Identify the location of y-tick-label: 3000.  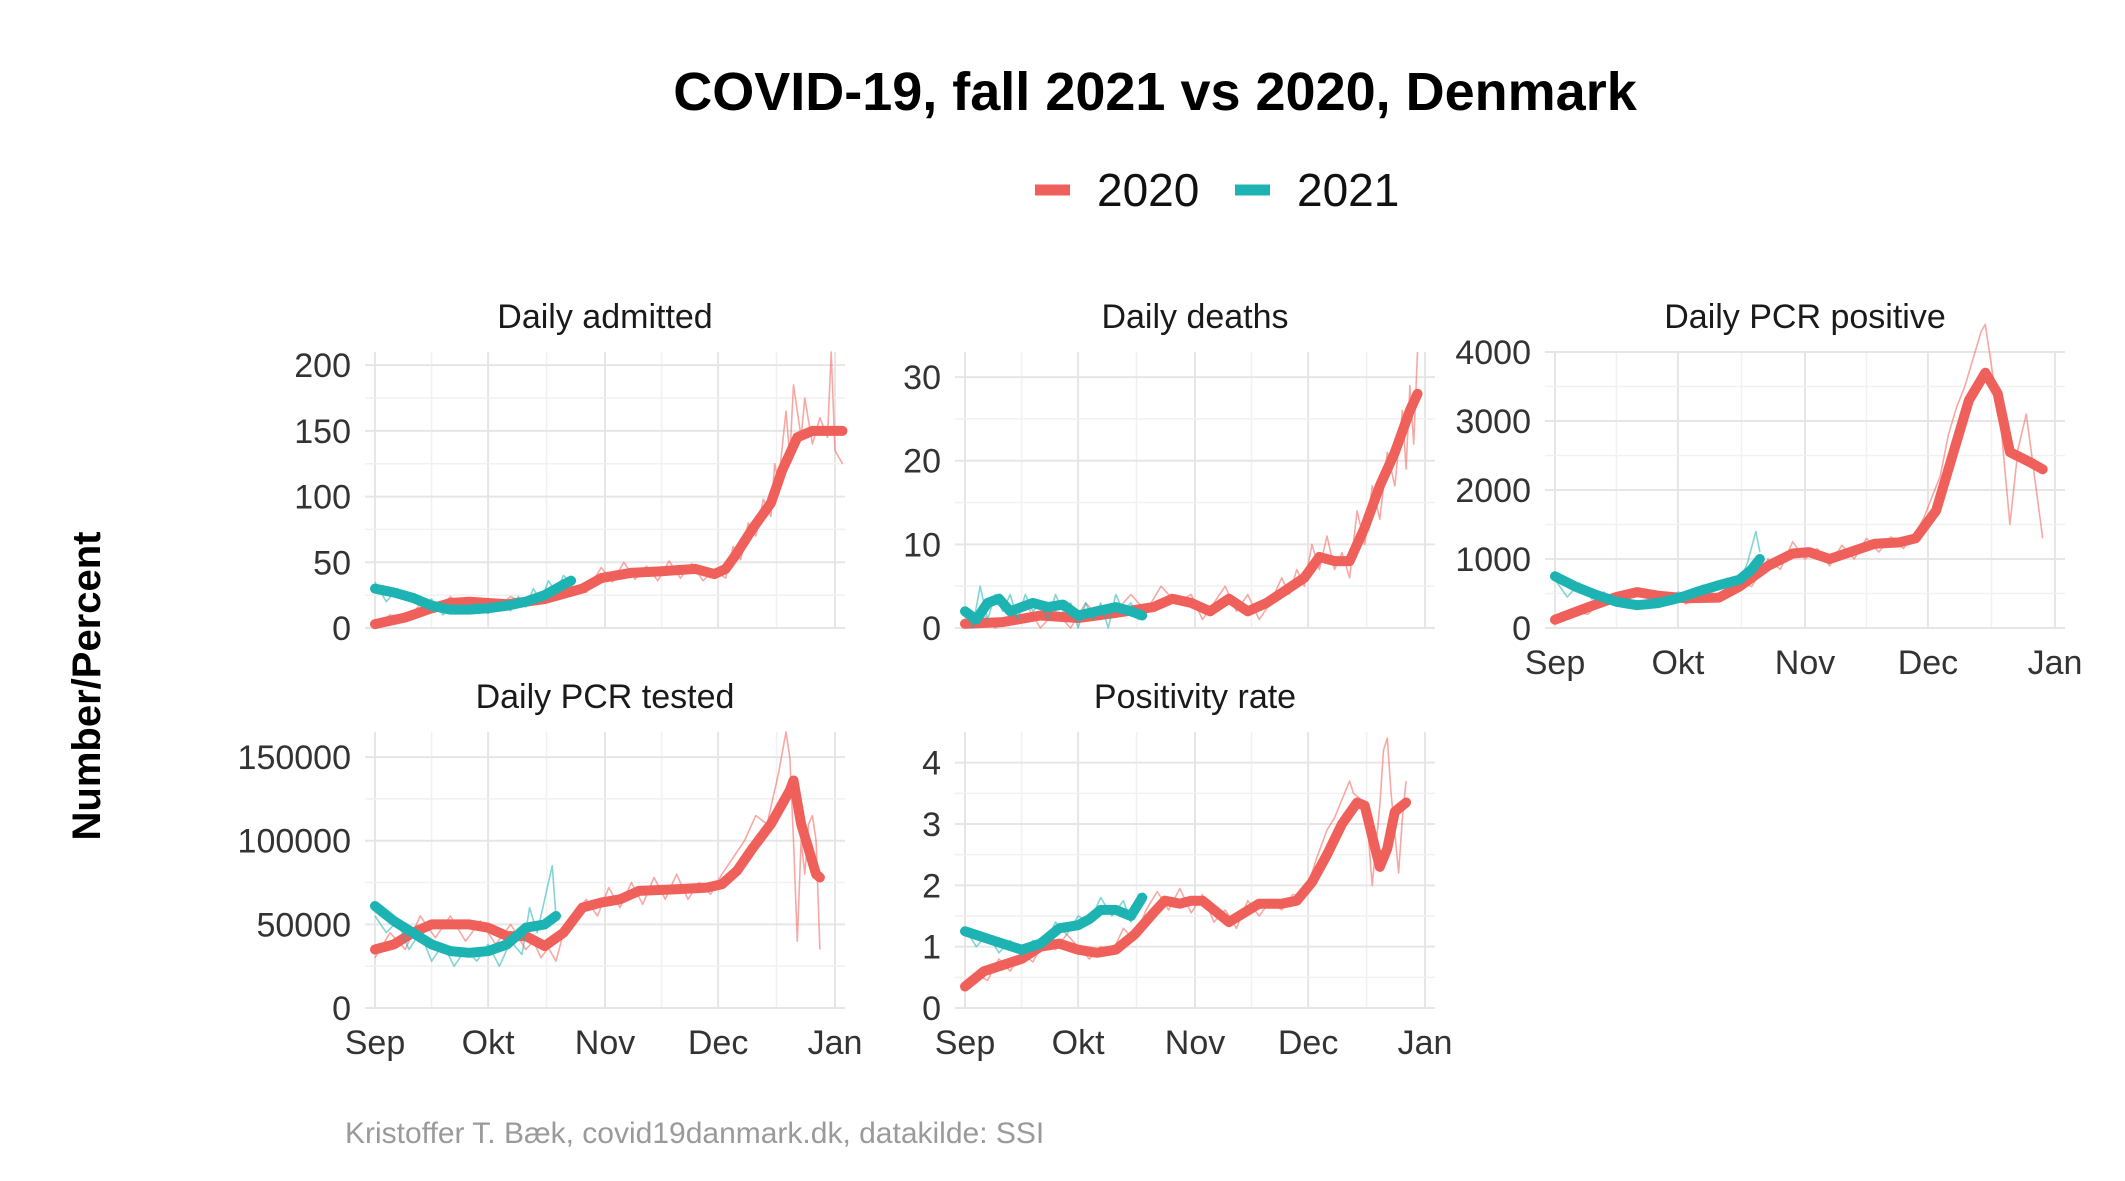
(1493, 422).